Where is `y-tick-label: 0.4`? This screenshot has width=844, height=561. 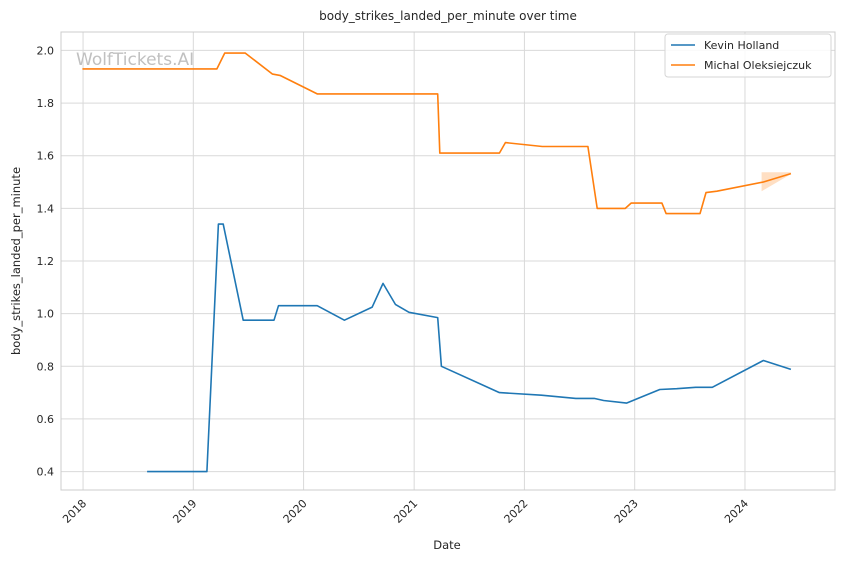 y-tick-label: 0.4 is located at coordinates (46, 472).